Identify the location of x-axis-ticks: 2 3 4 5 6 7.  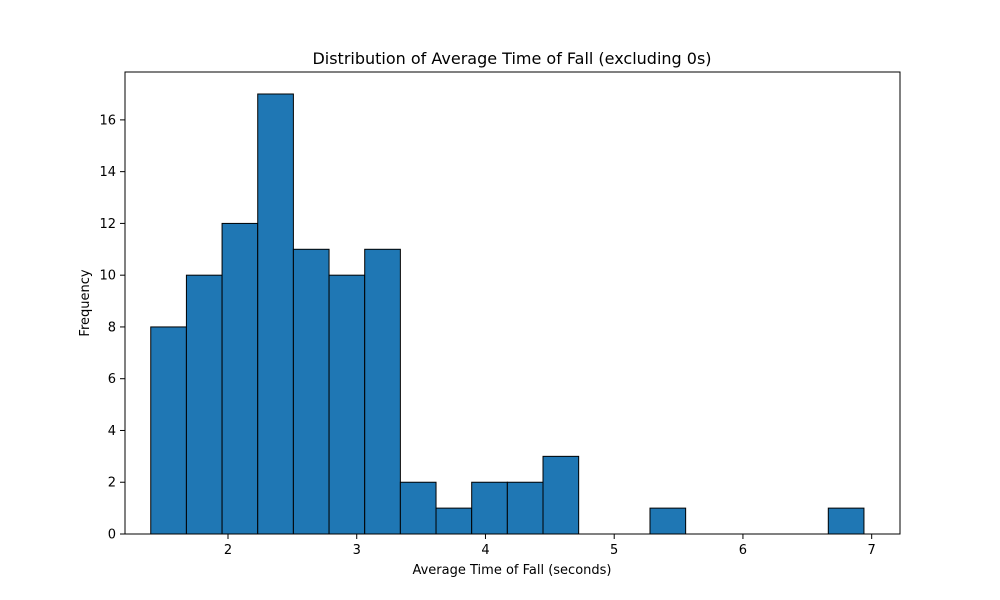
(550, 546).